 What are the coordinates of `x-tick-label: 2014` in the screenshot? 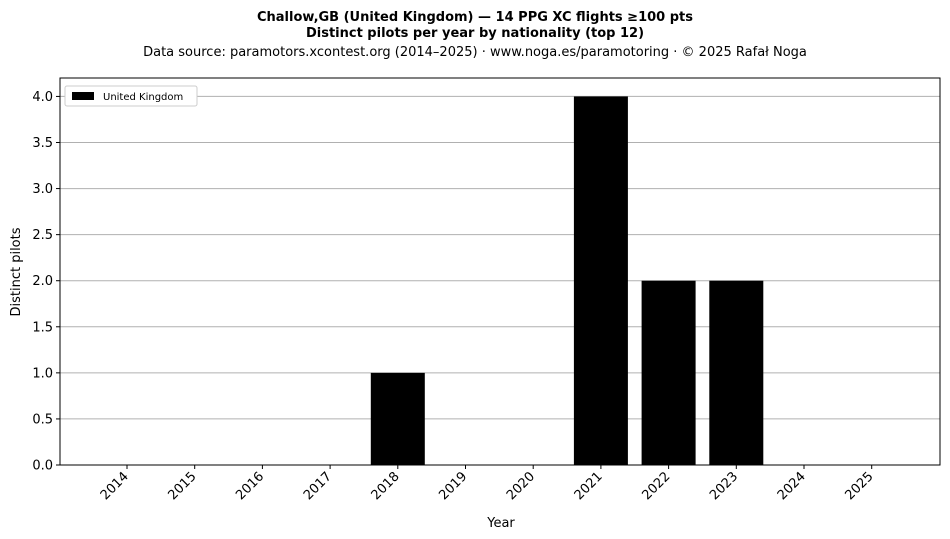 It's located at (115, 486).